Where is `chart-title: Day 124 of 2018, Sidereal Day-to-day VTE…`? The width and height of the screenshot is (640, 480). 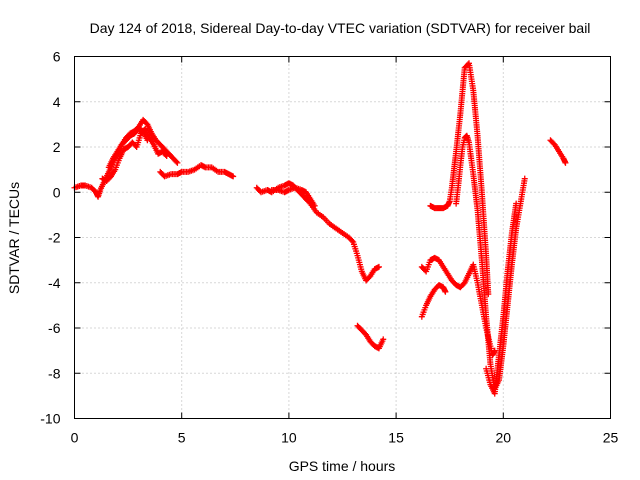 chart-title: Day 124 of 2018, Sidereal Day-to-day VTE… is located at coordinates (340, 28).